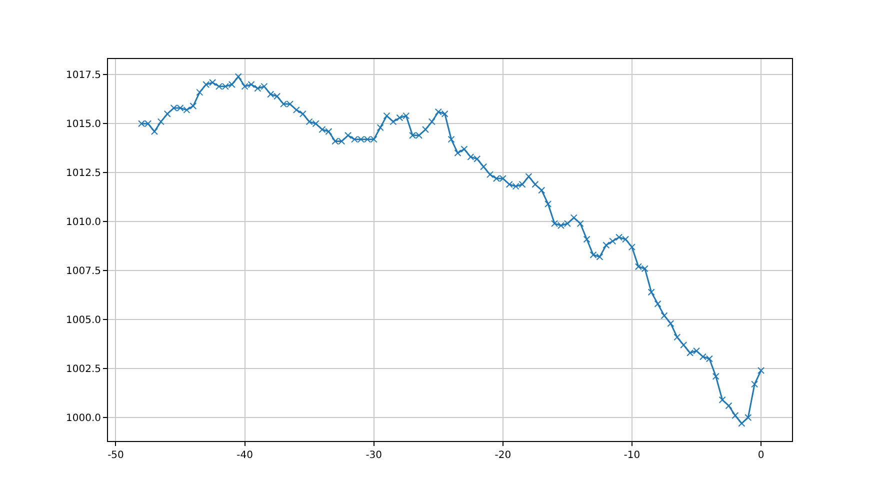 The height and width of the screenshot is (495, 880). I want to click on y-tick-label: 1012.5, so click(83, 174).